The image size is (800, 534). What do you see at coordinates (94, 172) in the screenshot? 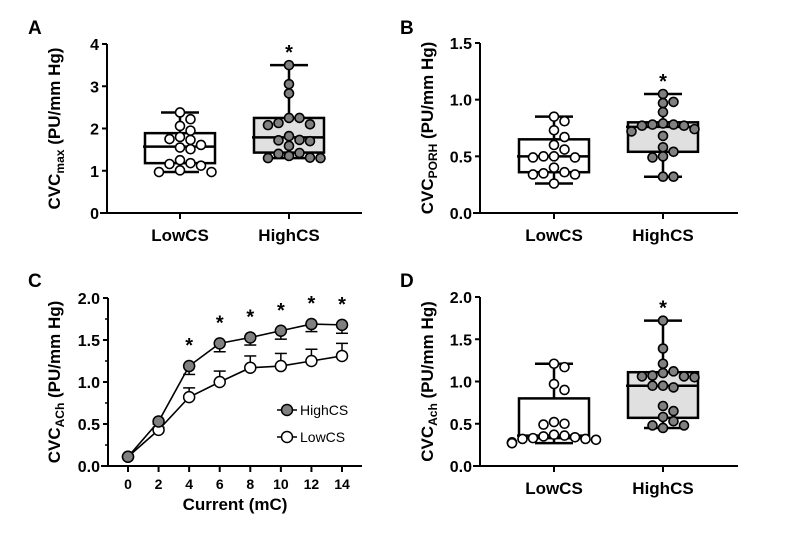
I see `y-tick-label: 1` at bounding box center [94, 172].